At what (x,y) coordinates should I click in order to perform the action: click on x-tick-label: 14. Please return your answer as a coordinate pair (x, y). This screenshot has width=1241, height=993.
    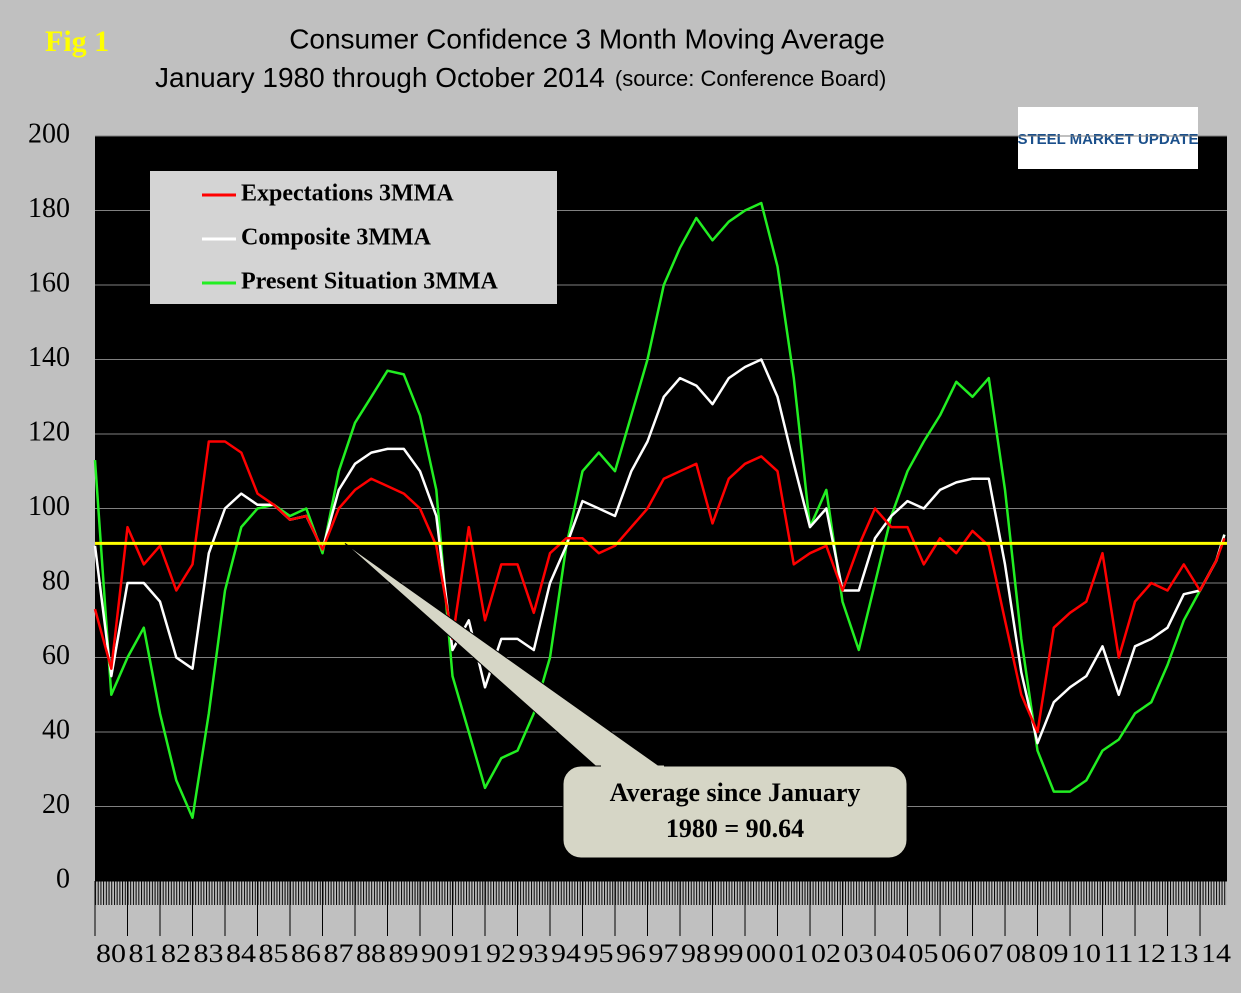
    Looking at the image, I should click on (1216, 953).